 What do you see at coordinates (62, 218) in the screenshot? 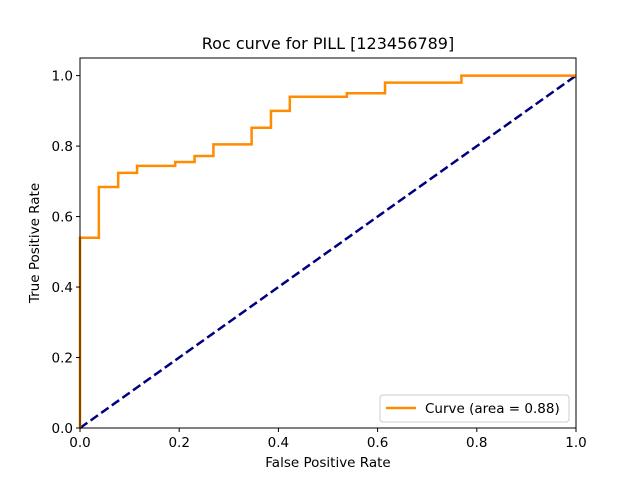
I see `y-tick-label: 0.6` at bounding box center [62, 218].